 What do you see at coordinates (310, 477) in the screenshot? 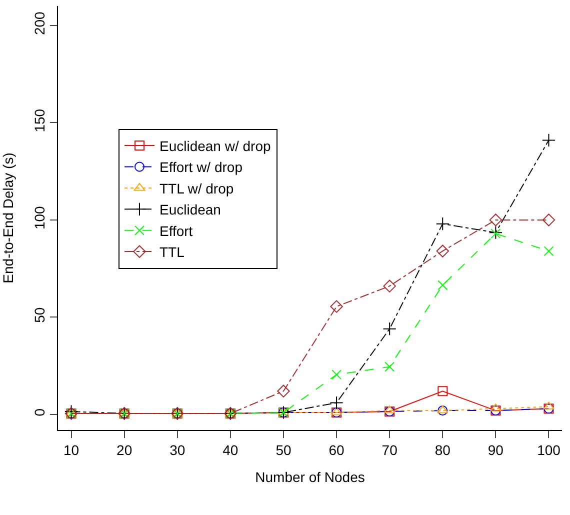
I see `x-axis-title: Number of Nodes` at bounding box center [310, 477].